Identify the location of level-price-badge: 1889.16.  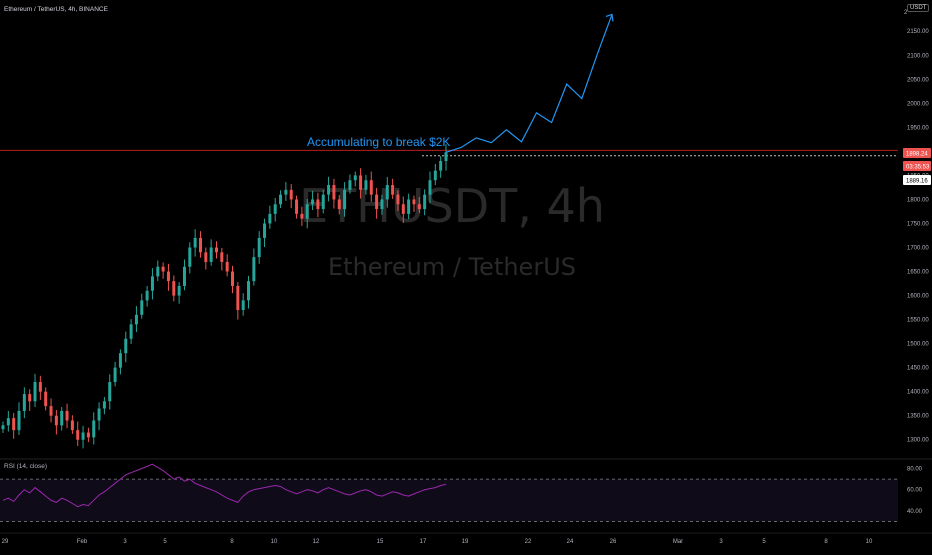
(917, 182).